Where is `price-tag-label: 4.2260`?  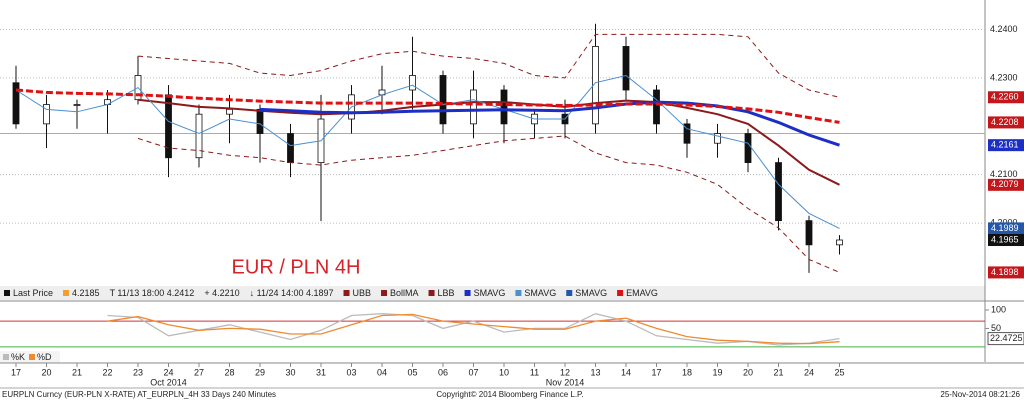 price-tag-label: 4.2260 is located at coordinates (1005, 97).